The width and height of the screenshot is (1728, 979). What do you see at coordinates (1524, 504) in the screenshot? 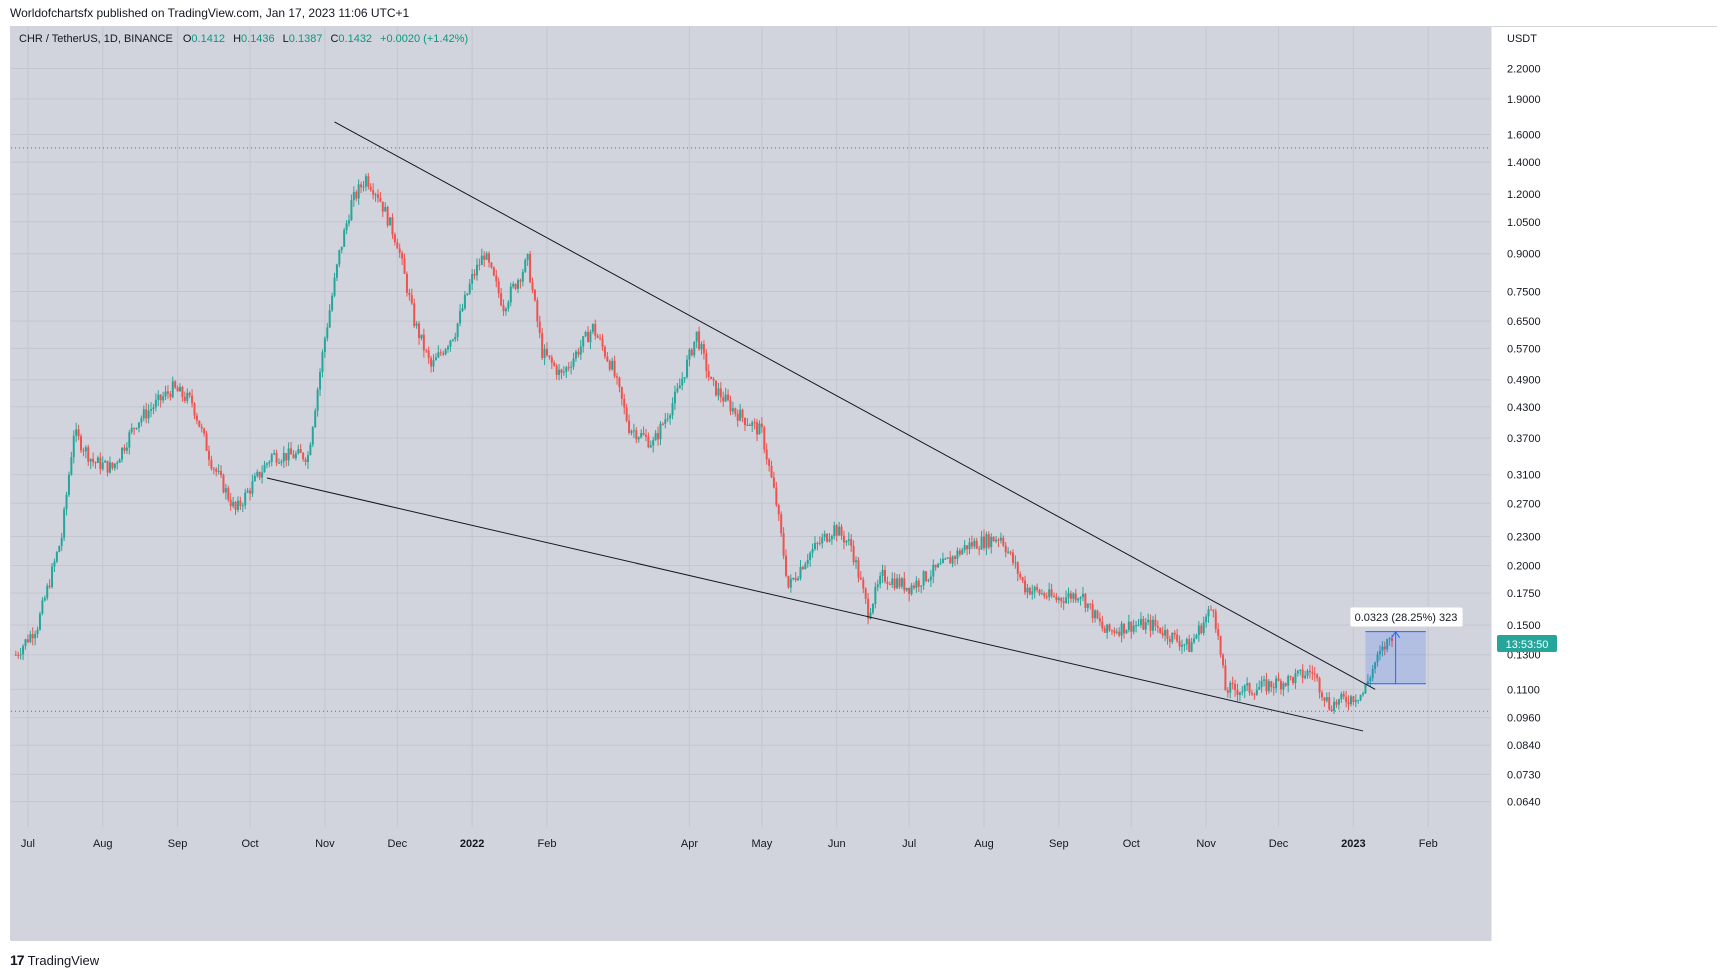
I see `price-tick: 0.2700` at bounding box center [1524, 504].